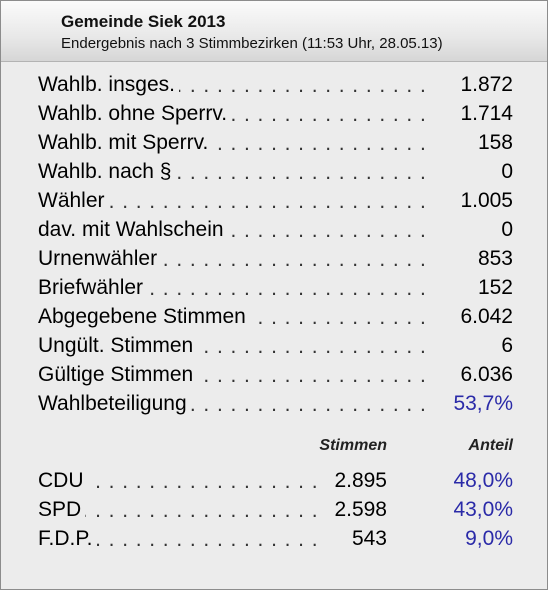 The width and height of the screenshot is (548, 590). Describe the element at coordinates (63, 481) in the screenshot. I see `party-name: CDU` at that location.